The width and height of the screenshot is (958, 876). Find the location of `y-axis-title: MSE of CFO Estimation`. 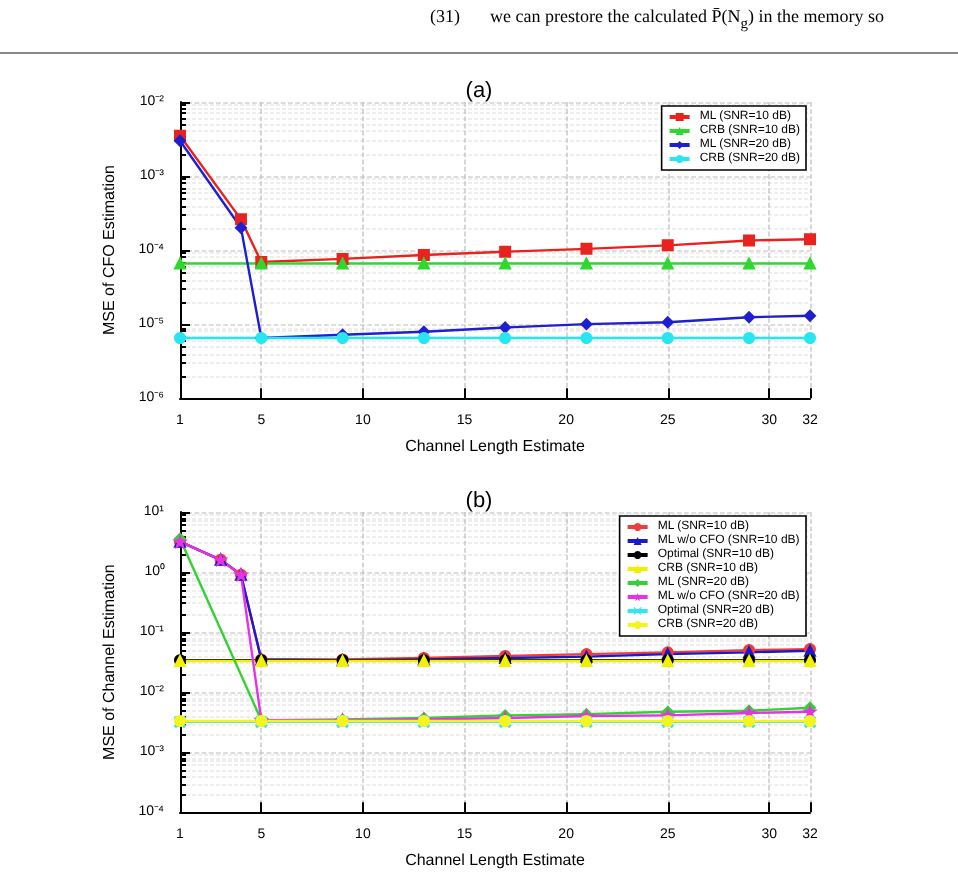

y-axis-title: MSE of CFO Estimation is located at coordinates (108, 250).